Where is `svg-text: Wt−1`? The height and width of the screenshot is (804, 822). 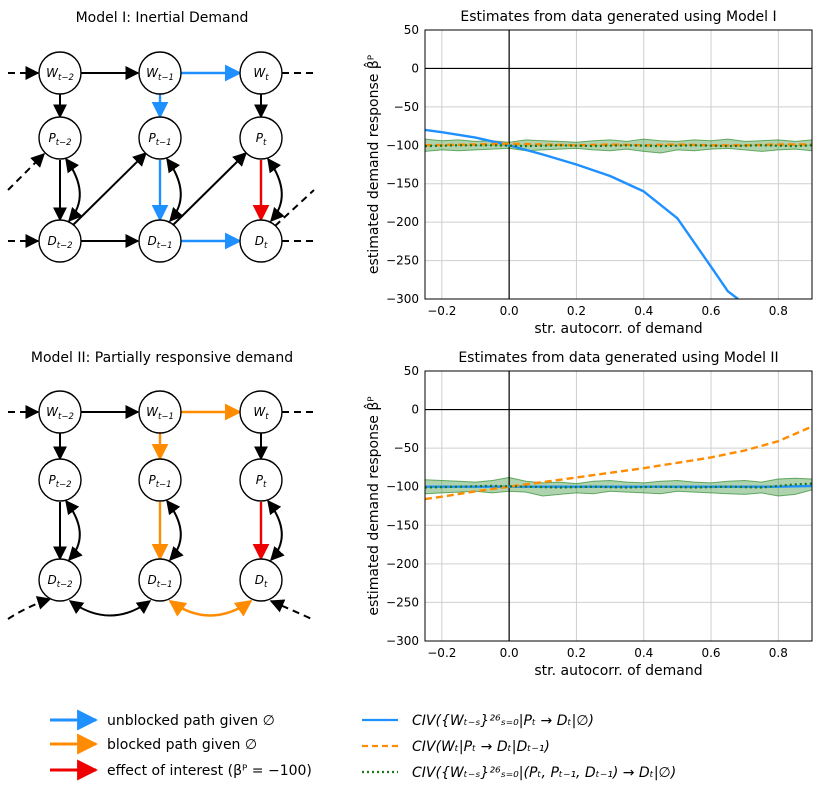
svg-text: Wt−1 is located at coordinates (160, 413).